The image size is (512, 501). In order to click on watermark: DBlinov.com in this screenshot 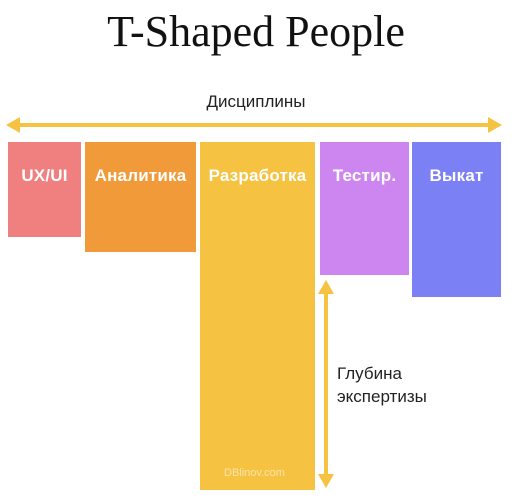, I will do `click(254, 473)`.